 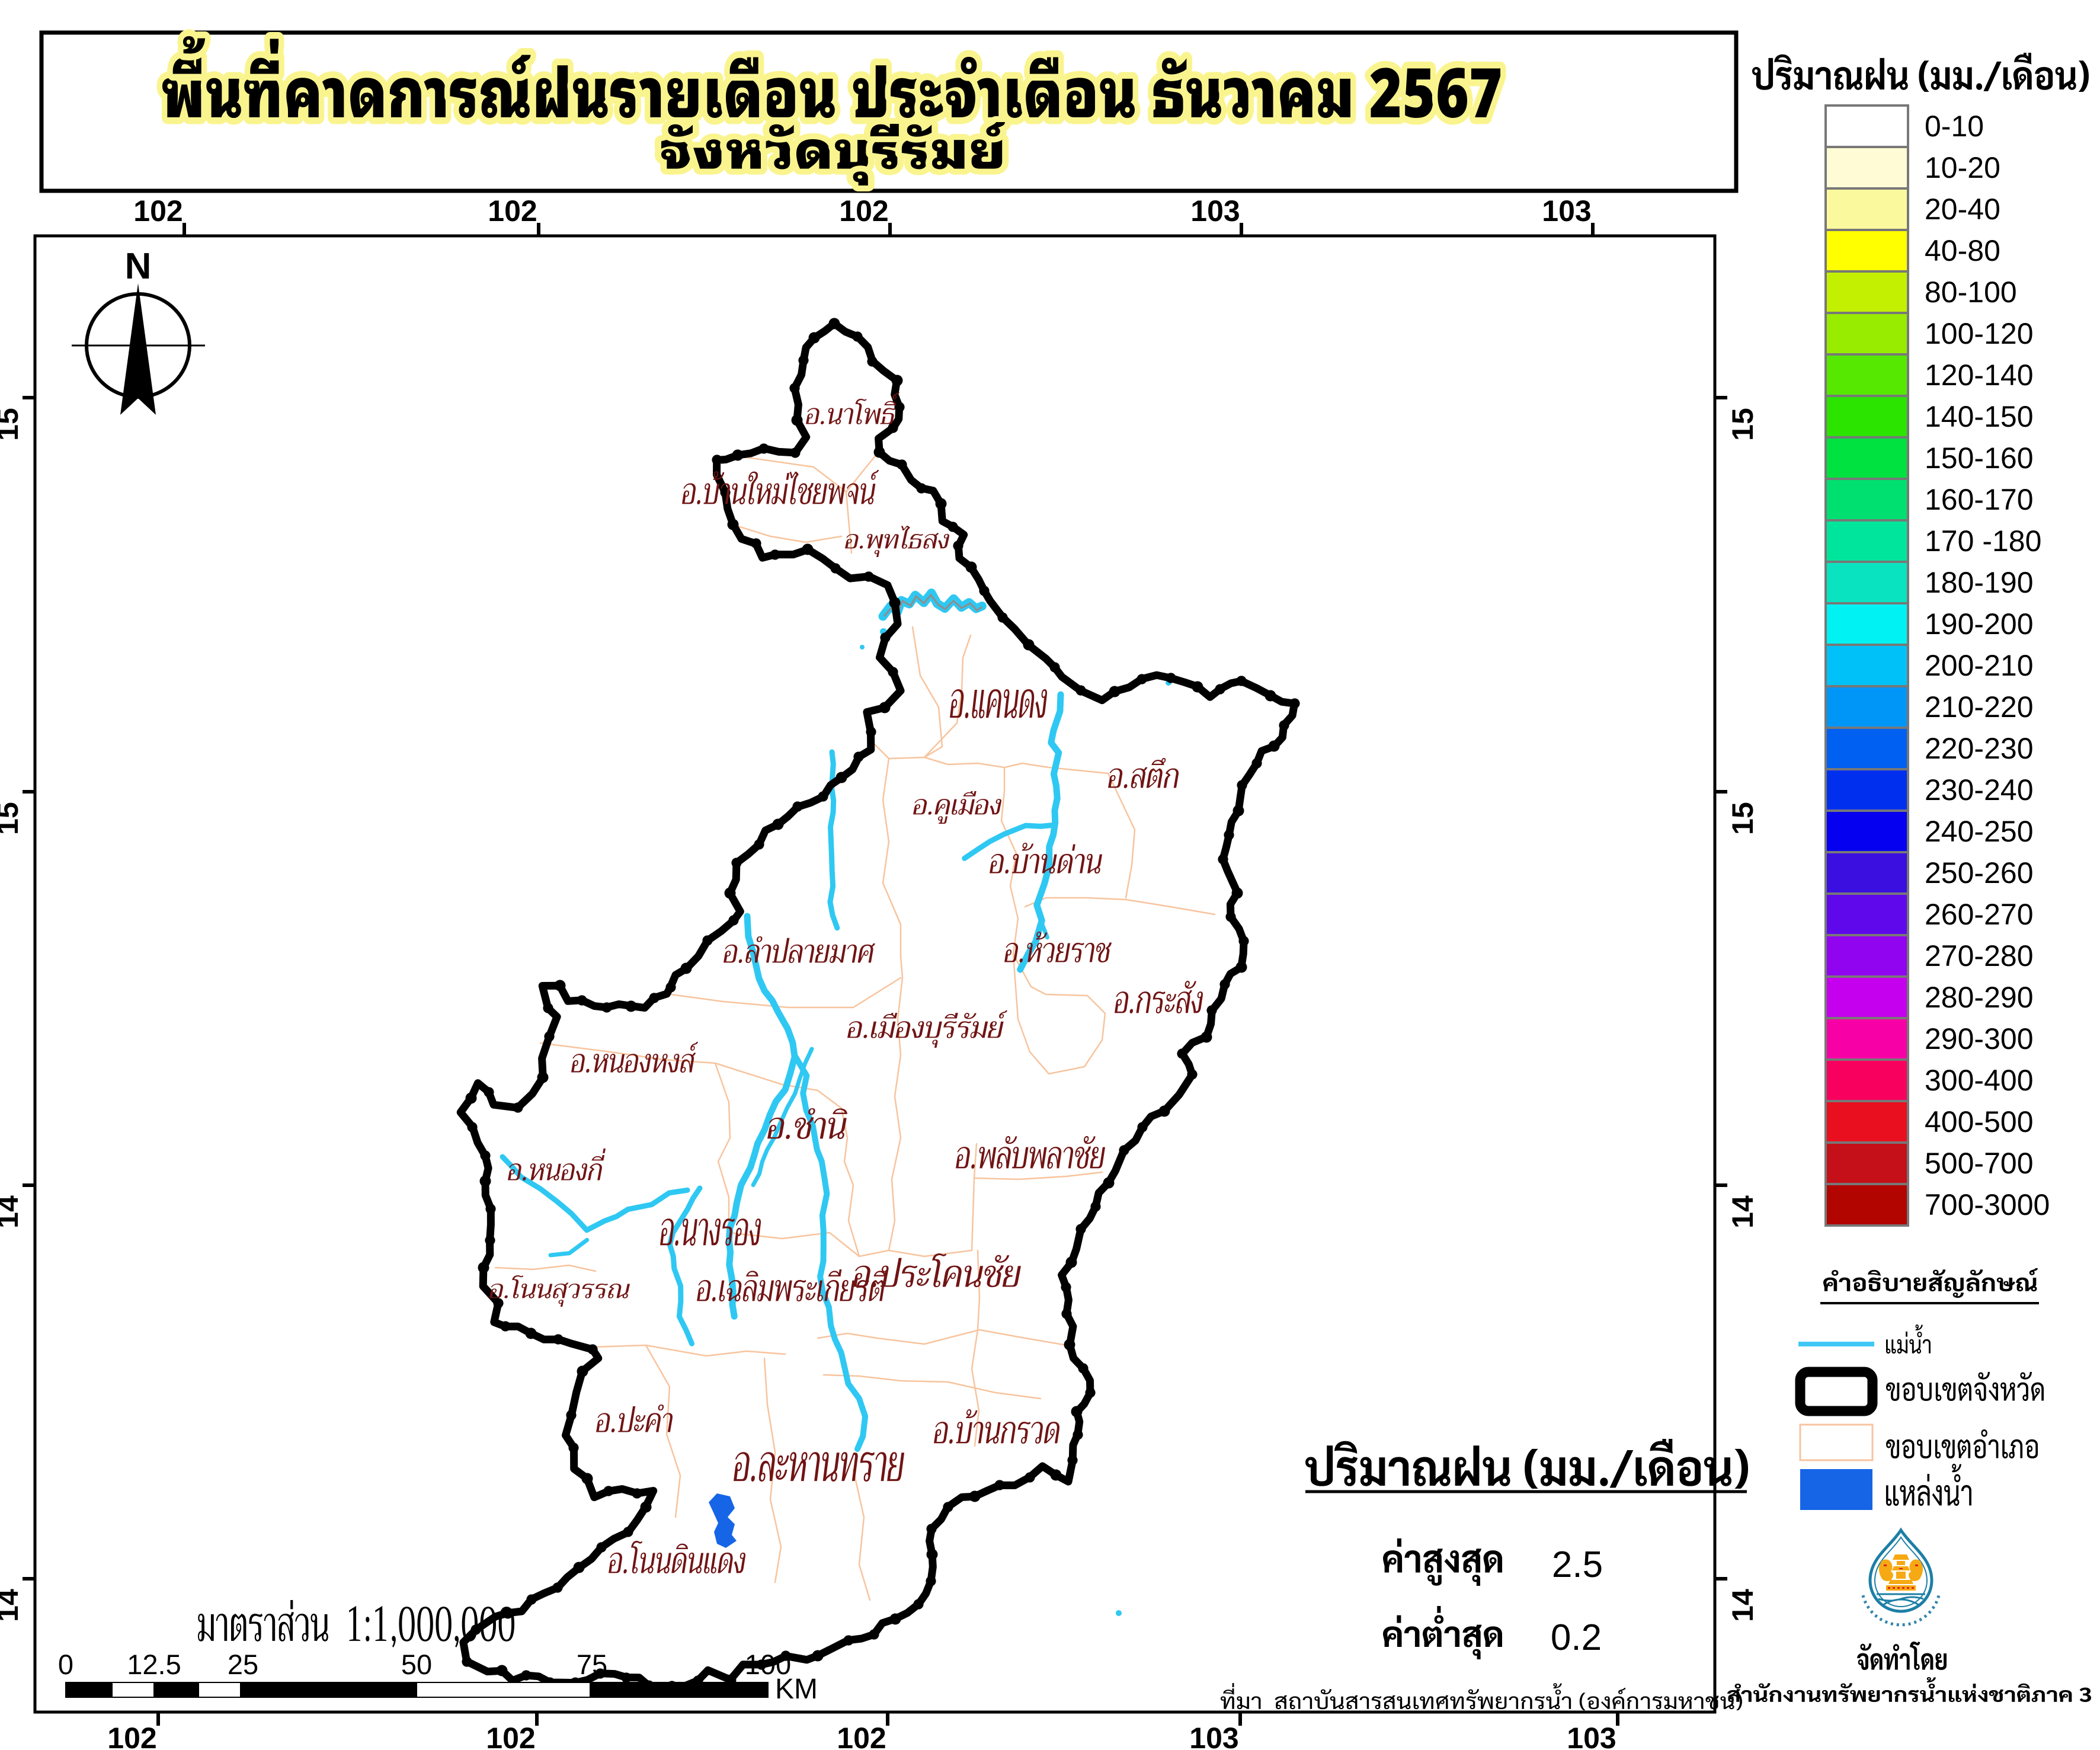 I want to click on svg-text: 240-250, so click(x=1979, y=831).